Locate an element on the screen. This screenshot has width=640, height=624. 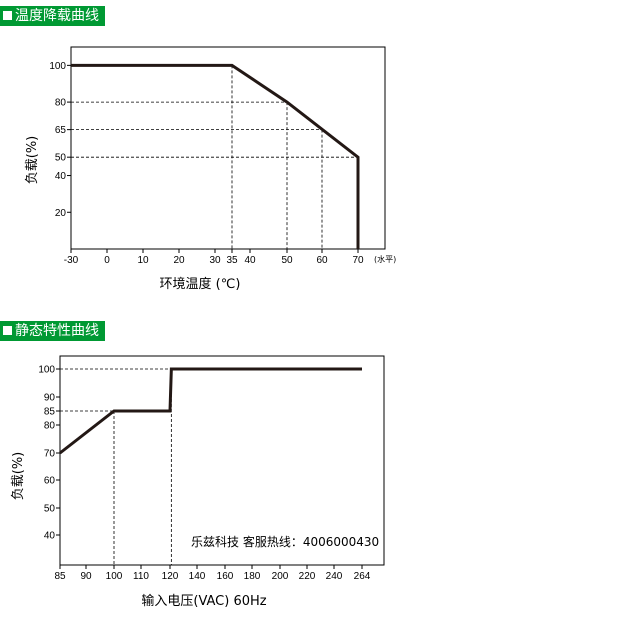
x-tick-label: 200 is located at coordinates (280, 576).